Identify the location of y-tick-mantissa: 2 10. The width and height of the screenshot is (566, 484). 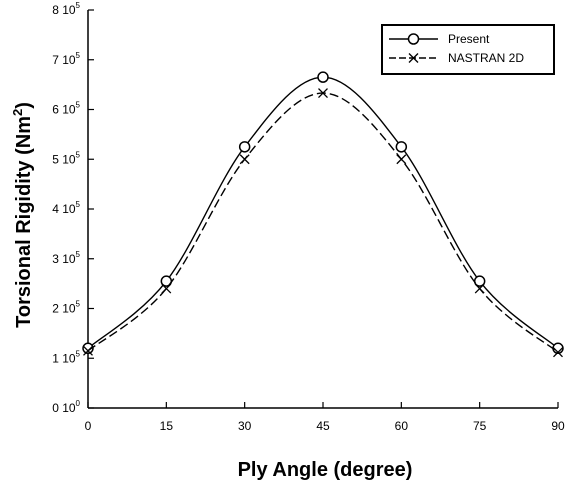
(64, 309).